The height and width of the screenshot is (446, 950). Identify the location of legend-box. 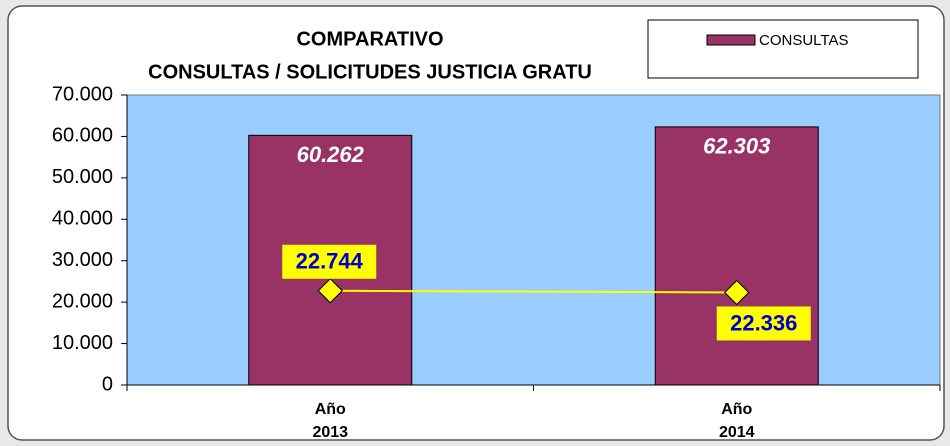
(783, 49).